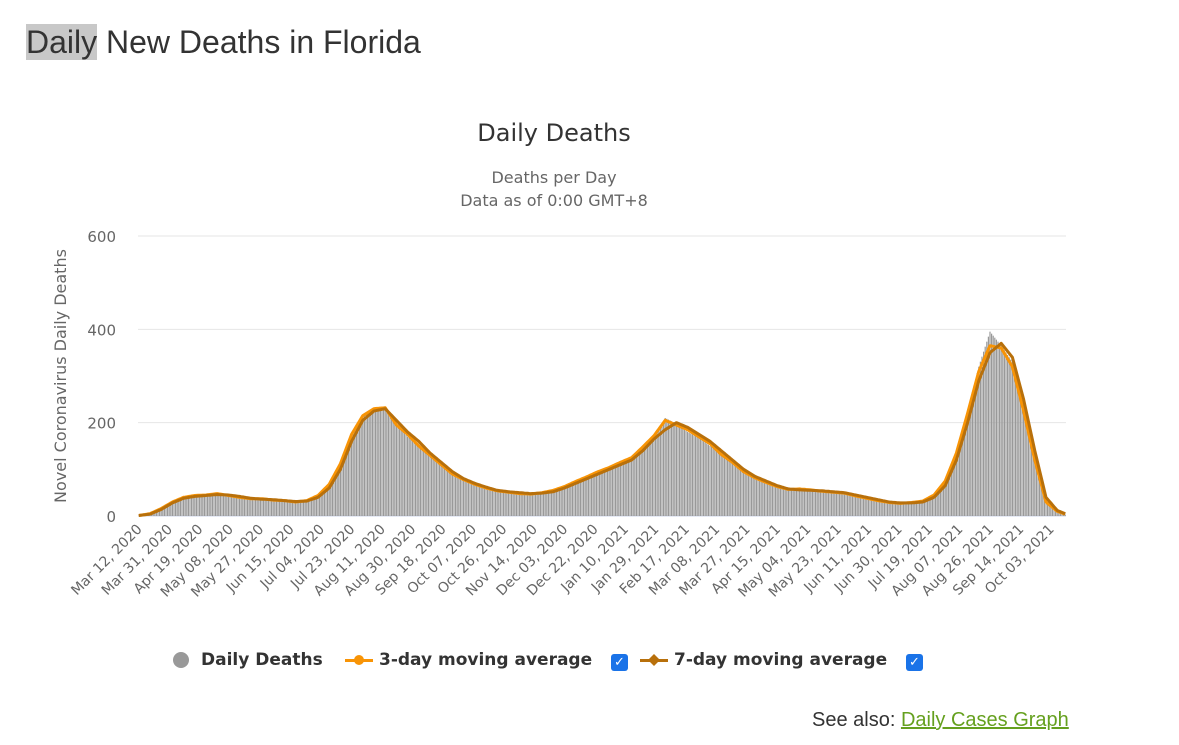 The image size is (1179, 745). What do you see at coordinates (486, 660) in the screenshot?
I see `legend-label-3day: 3-day moving average` at bounding box center [486, 660].